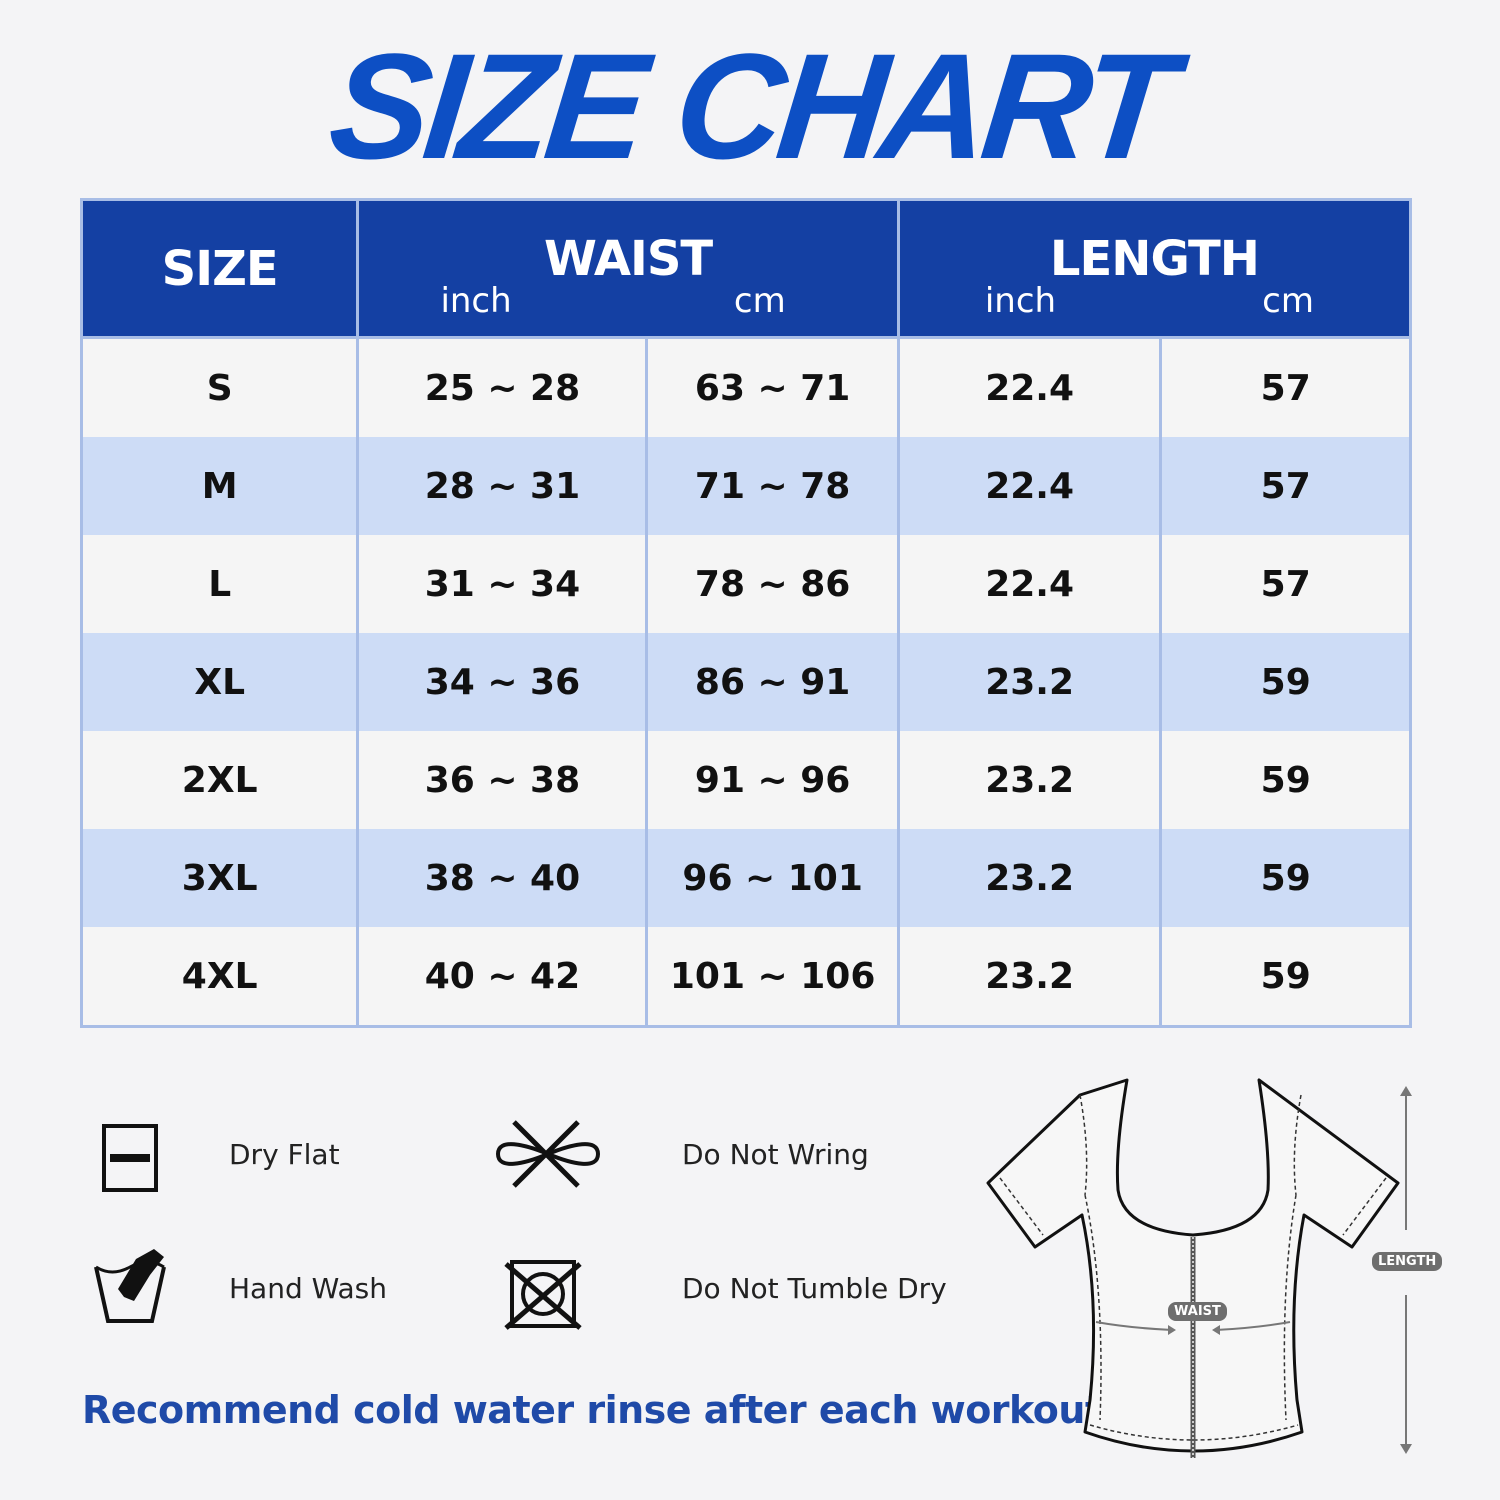 The image size is (1500, 1500). Describe the element at coordinates (1288, 300) in the screenshot. I see `length-cm-unit: cm` at that location.